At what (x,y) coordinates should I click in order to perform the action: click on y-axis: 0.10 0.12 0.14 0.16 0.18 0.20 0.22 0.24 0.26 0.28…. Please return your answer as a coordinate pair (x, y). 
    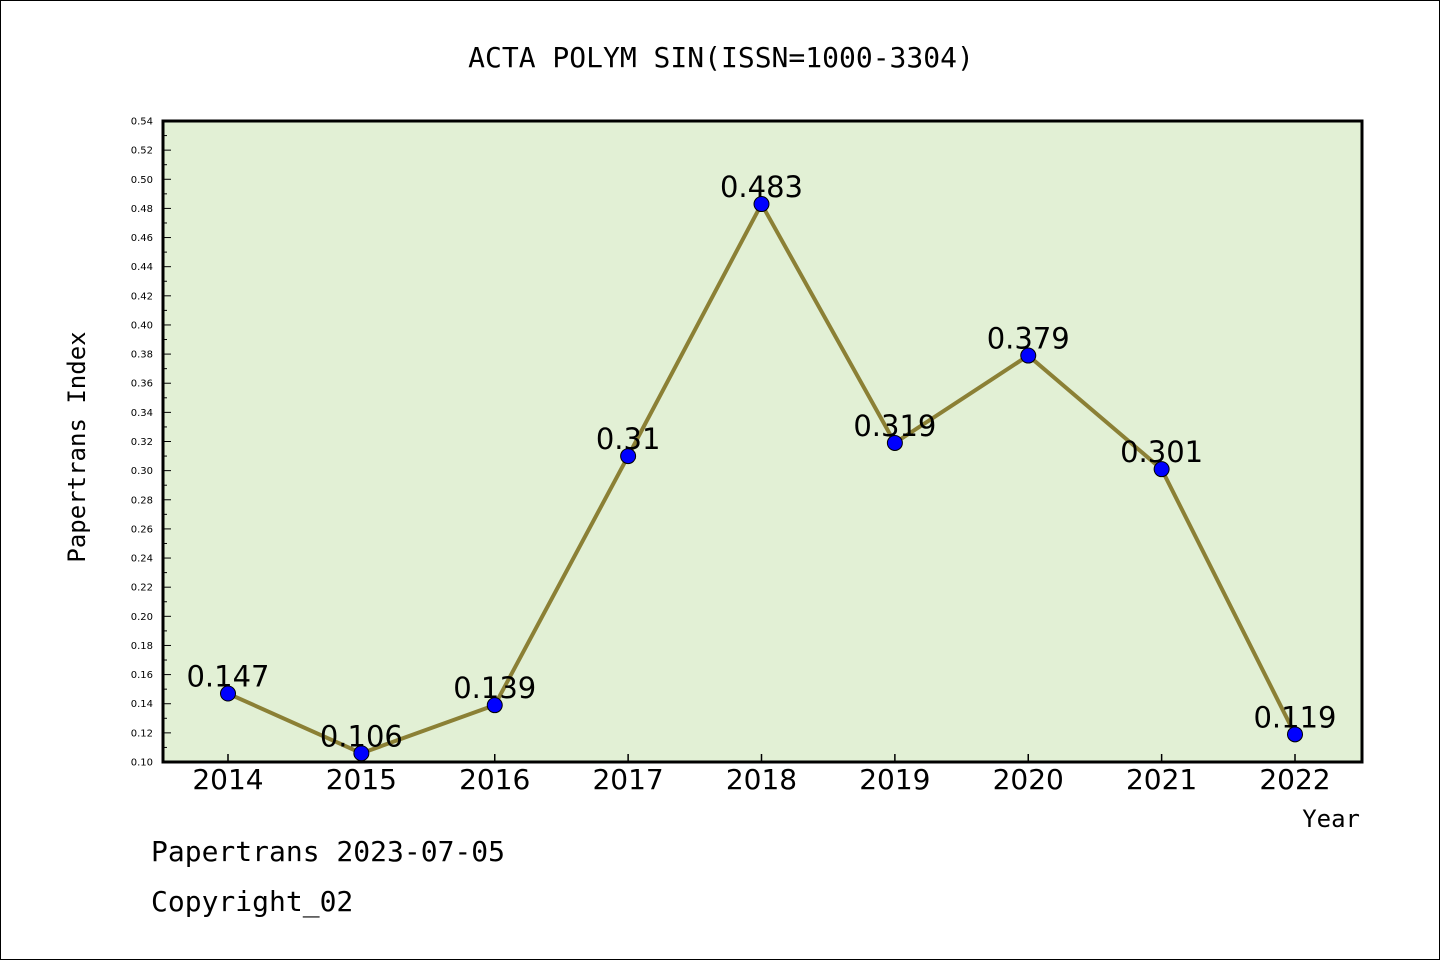
    Looking at the image, I should click on (151, 443).